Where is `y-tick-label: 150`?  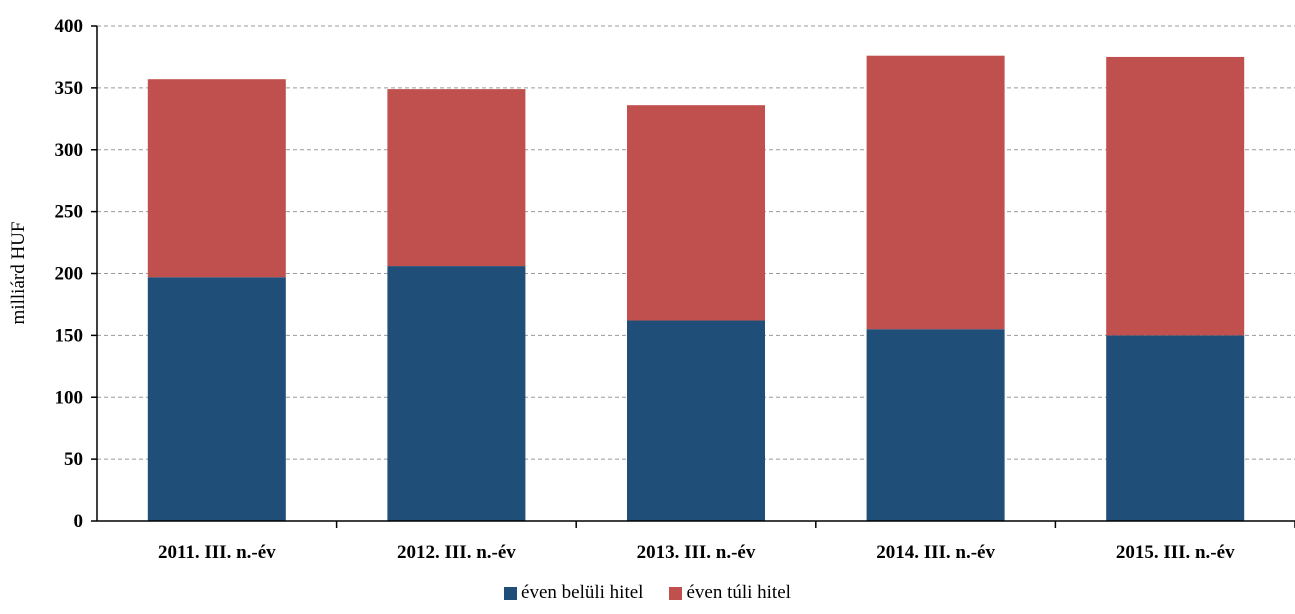
y-tick-label: 150 is located at coordinates (69, 335).